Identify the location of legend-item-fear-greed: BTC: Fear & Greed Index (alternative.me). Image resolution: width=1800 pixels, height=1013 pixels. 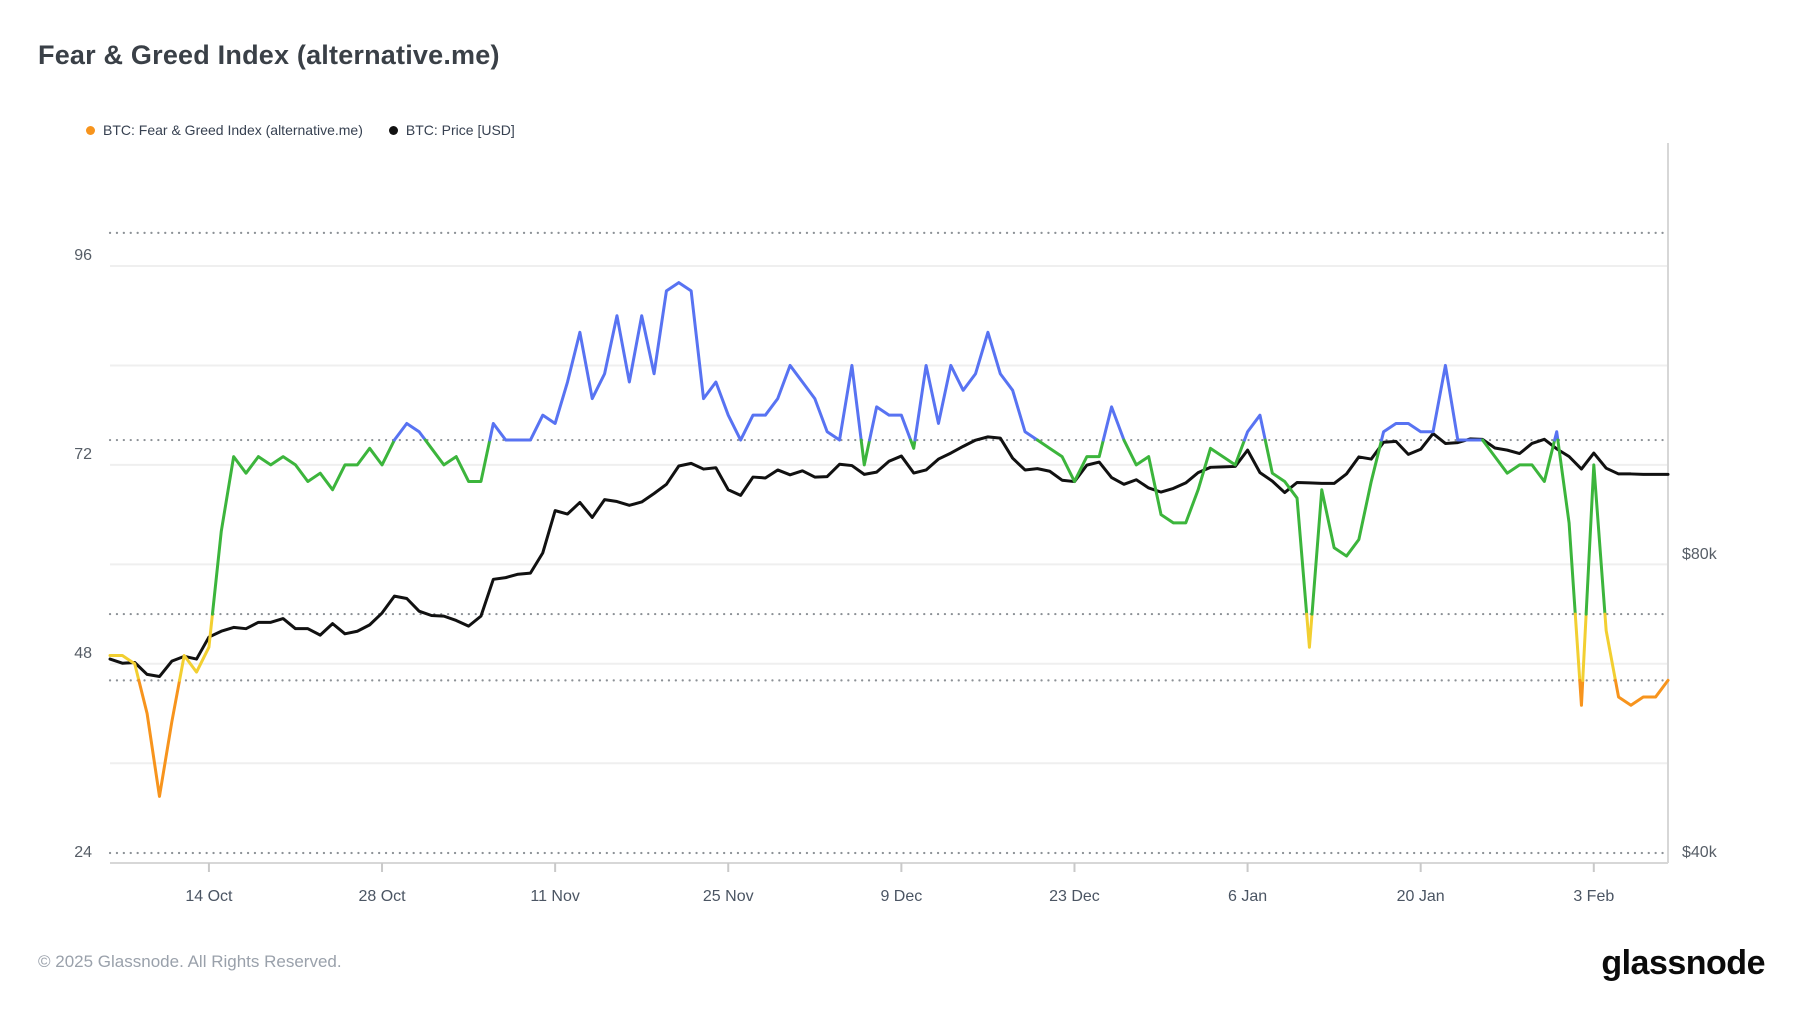
(224, 130).